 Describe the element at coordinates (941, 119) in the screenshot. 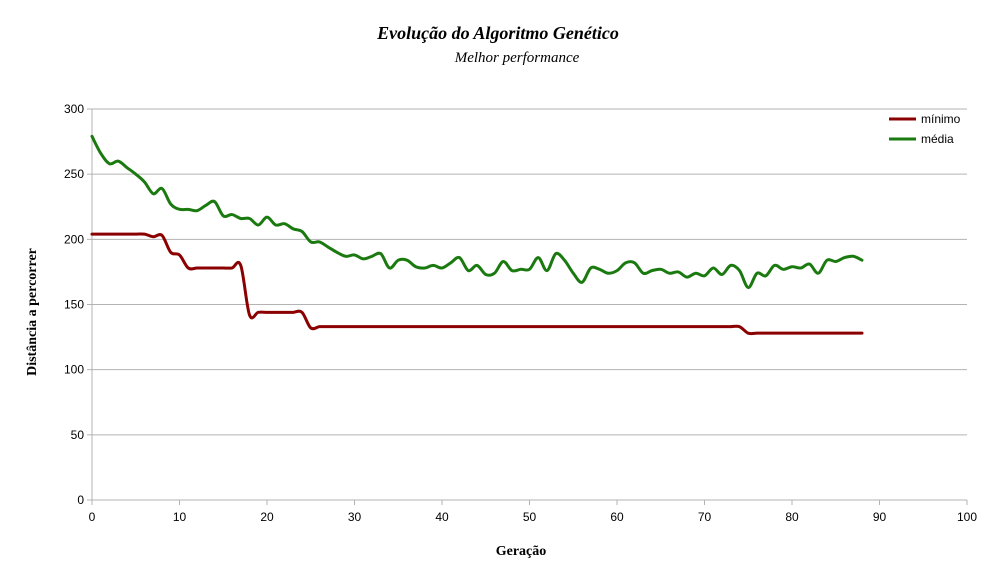

I see `legend-label-minimo: mínimo` at that location.